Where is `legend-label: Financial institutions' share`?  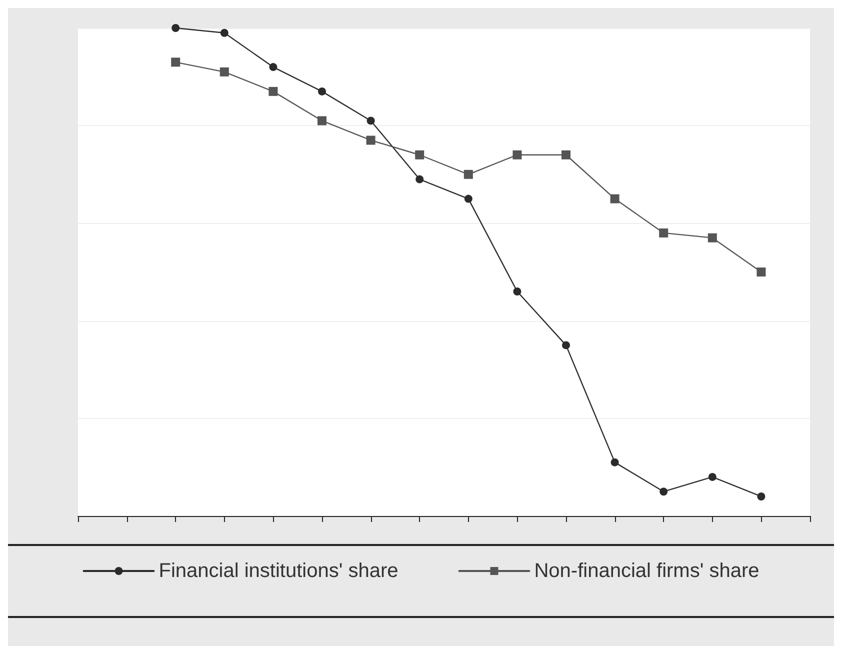 legend-label: Financial institutions' share is located at coordinates (278, 571).